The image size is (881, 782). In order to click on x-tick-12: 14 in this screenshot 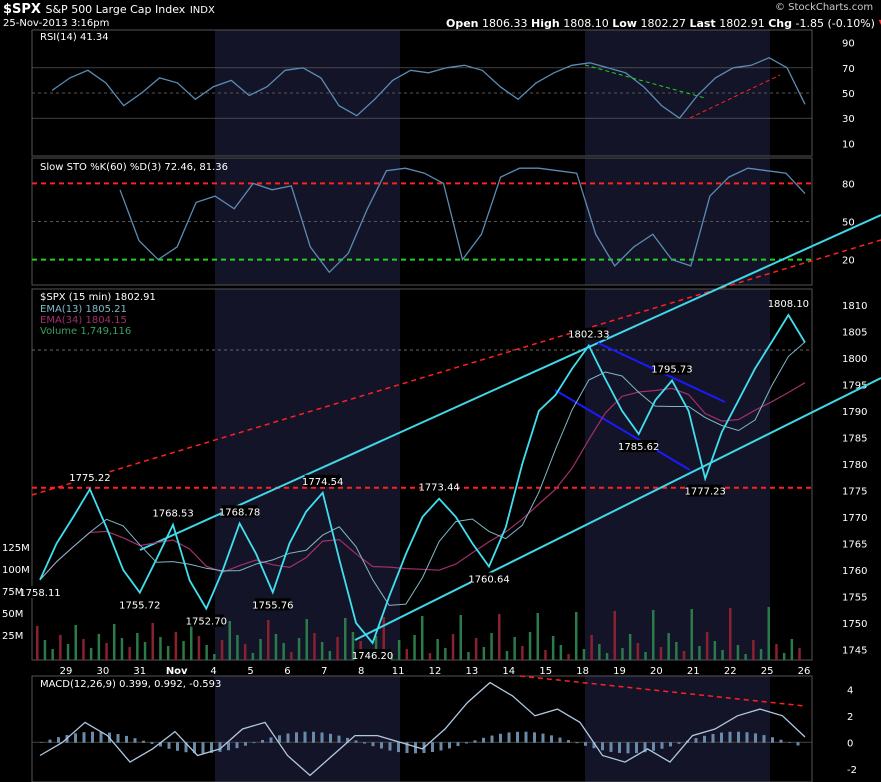, I will do `click(508, 671)`.